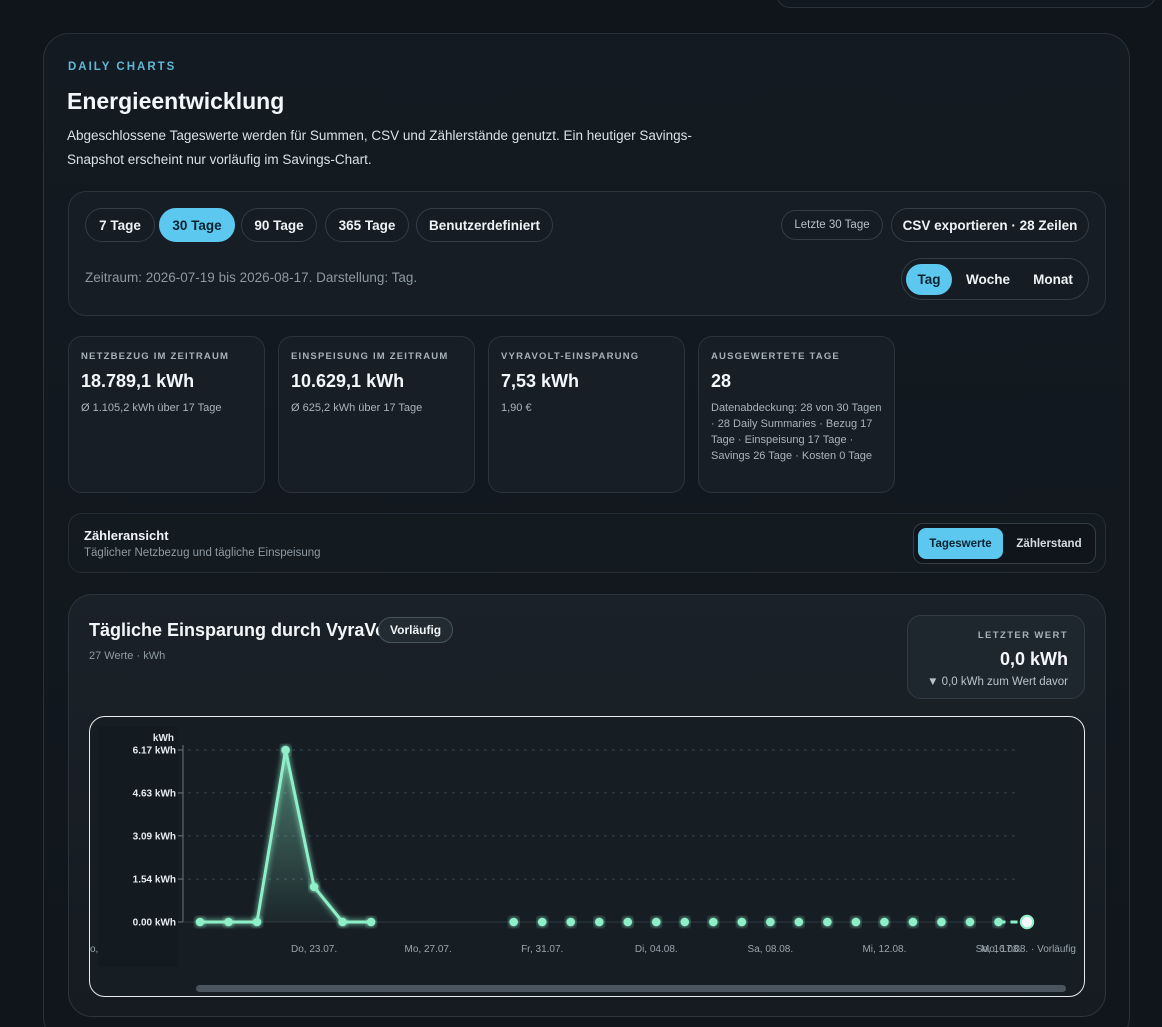  Describe the element at coordinates (127, 656) in the screenshot. I see `chart-subtitle: 27 Werte · kWh` at that location.